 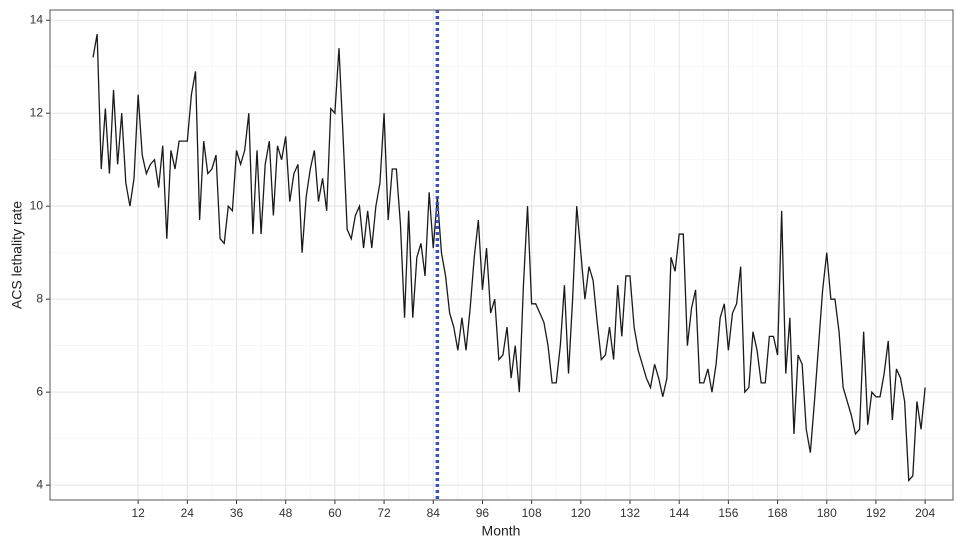 What do you see at coordinates (581, 513) in the screenshot?
I see `x-tick-label: 120` at bounding box center [581, 513].